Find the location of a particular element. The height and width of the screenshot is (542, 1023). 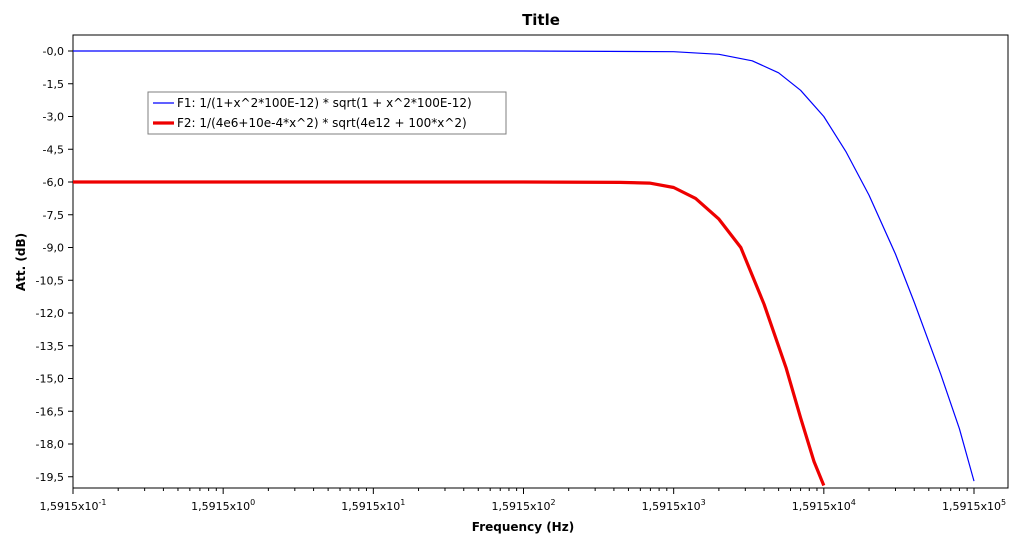

y-tick-label: -4,5 is located at coordinates (53, 149).